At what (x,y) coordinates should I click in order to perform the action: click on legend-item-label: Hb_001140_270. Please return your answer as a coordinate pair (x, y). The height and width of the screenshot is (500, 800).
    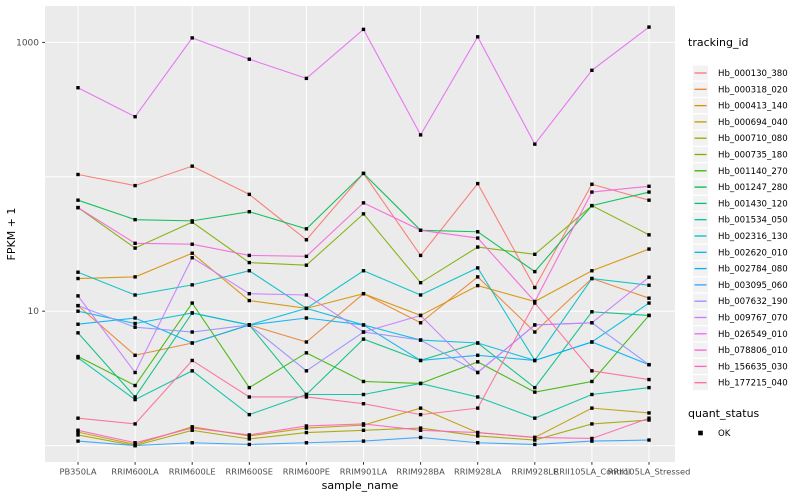
    Looking at the image, I should click on (753, 172).